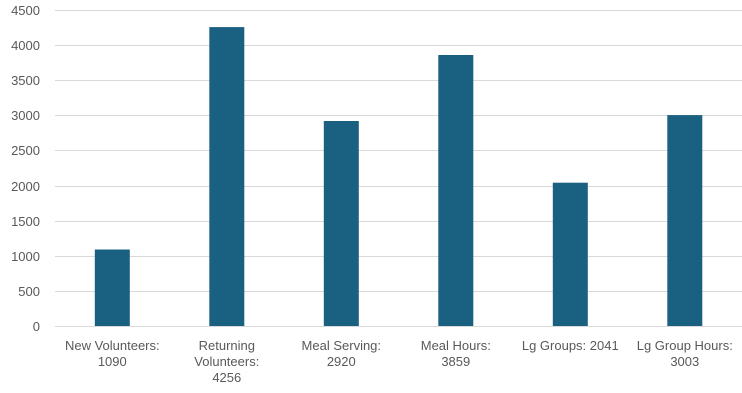 The height and width of the screenshot is (393, 742). Describe the element at coordinates (685, 353) in the screenshot. I see `x-tick-label: Lg Group Hours: 3003` at that location.